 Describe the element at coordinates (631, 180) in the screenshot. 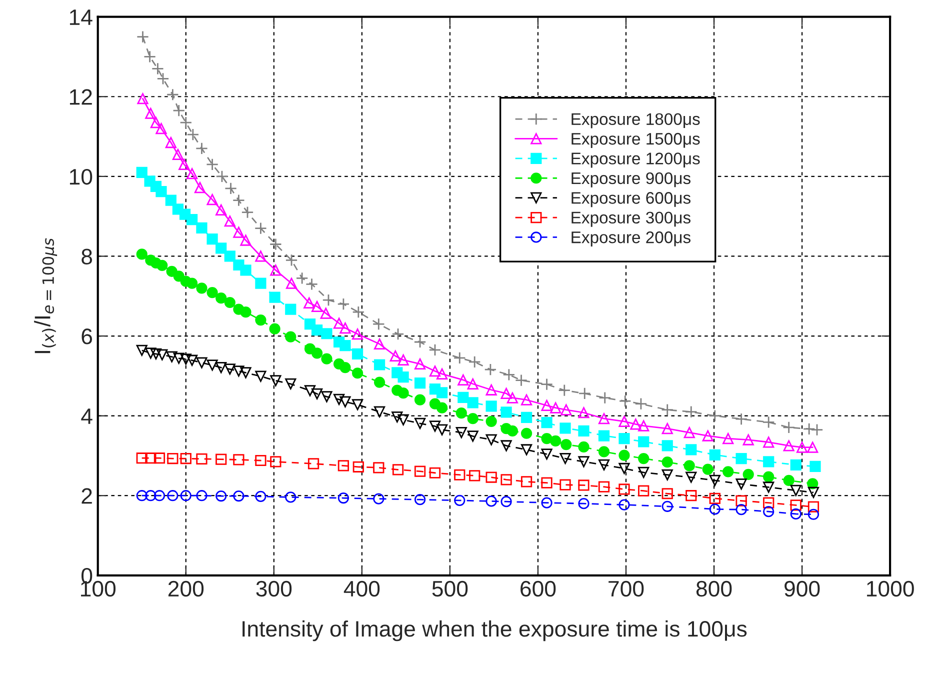

I see `legend-label: Exposure 900μs` at that location.